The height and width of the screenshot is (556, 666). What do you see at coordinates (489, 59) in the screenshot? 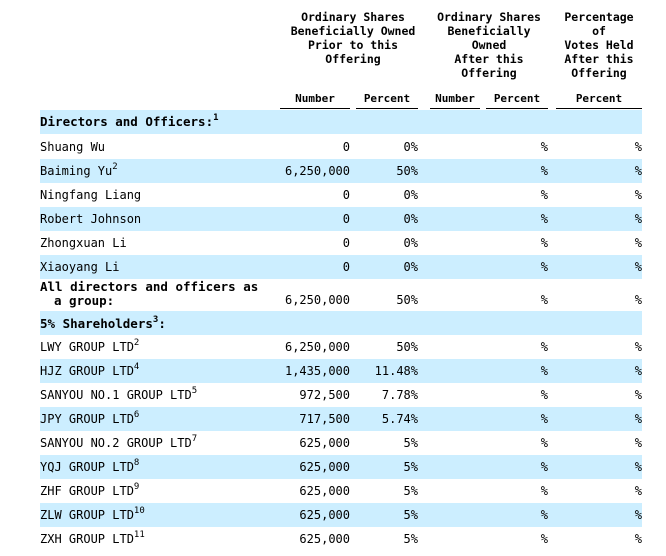
I see `header-after-line: After this` at bounding box center [489, 59].